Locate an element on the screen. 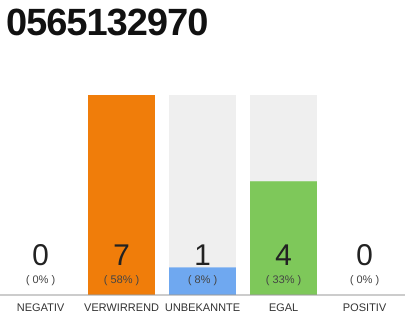 This screenshot has width=410, height=320. chart-title: 0565132970 is located at coordinates (107, 23).